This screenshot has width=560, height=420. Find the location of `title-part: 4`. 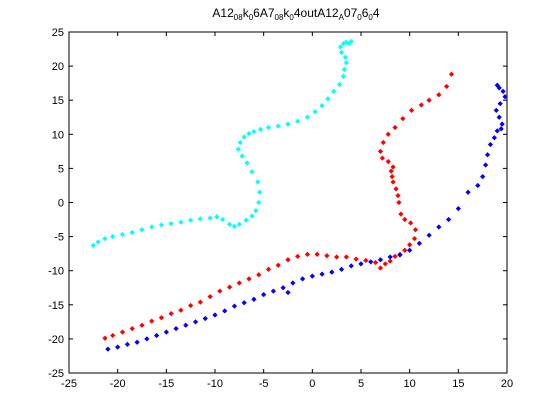

title-part: 4 is located at coordinates (376, 13).